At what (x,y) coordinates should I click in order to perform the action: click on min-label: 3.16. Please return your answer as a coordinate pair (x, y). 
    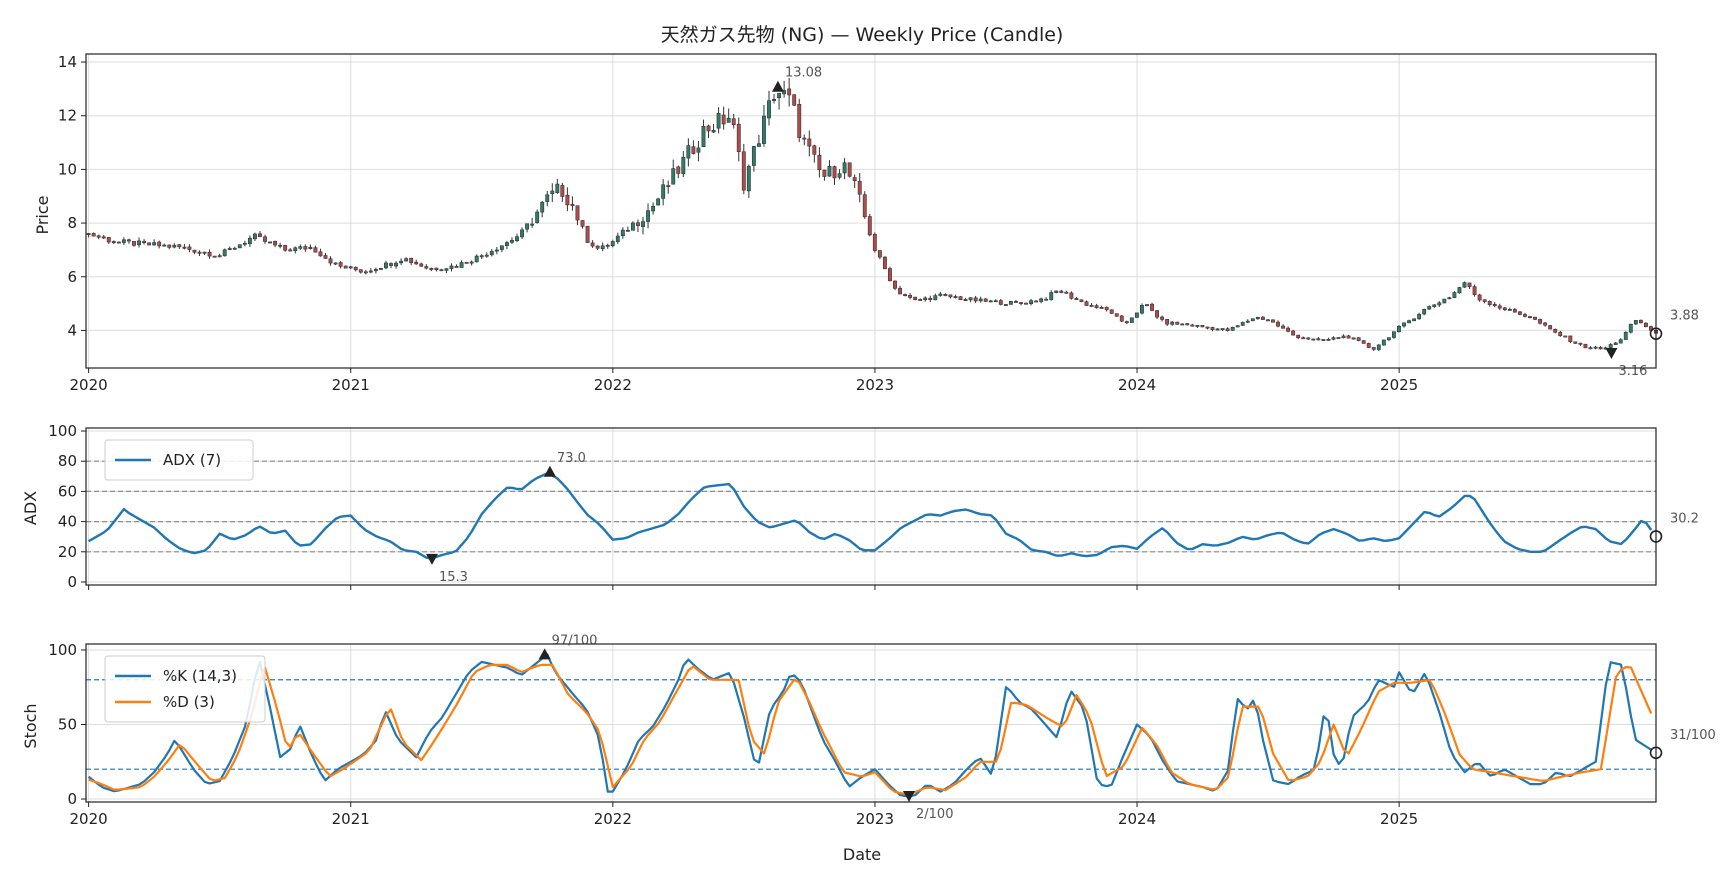
    Looking at the image, I should click on (1632, 371).